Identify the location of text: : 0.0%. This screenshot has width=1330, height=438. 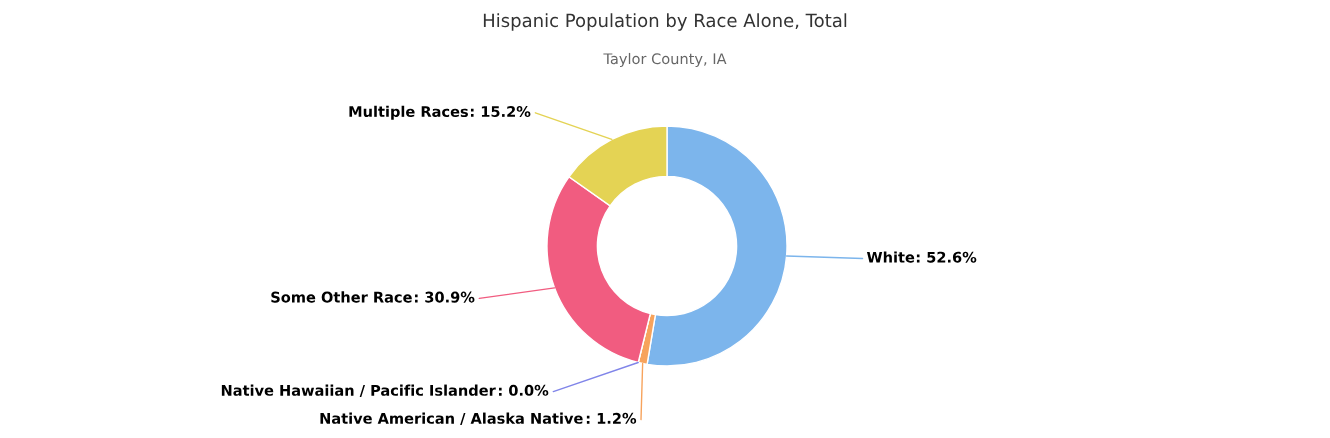
(524, 390).